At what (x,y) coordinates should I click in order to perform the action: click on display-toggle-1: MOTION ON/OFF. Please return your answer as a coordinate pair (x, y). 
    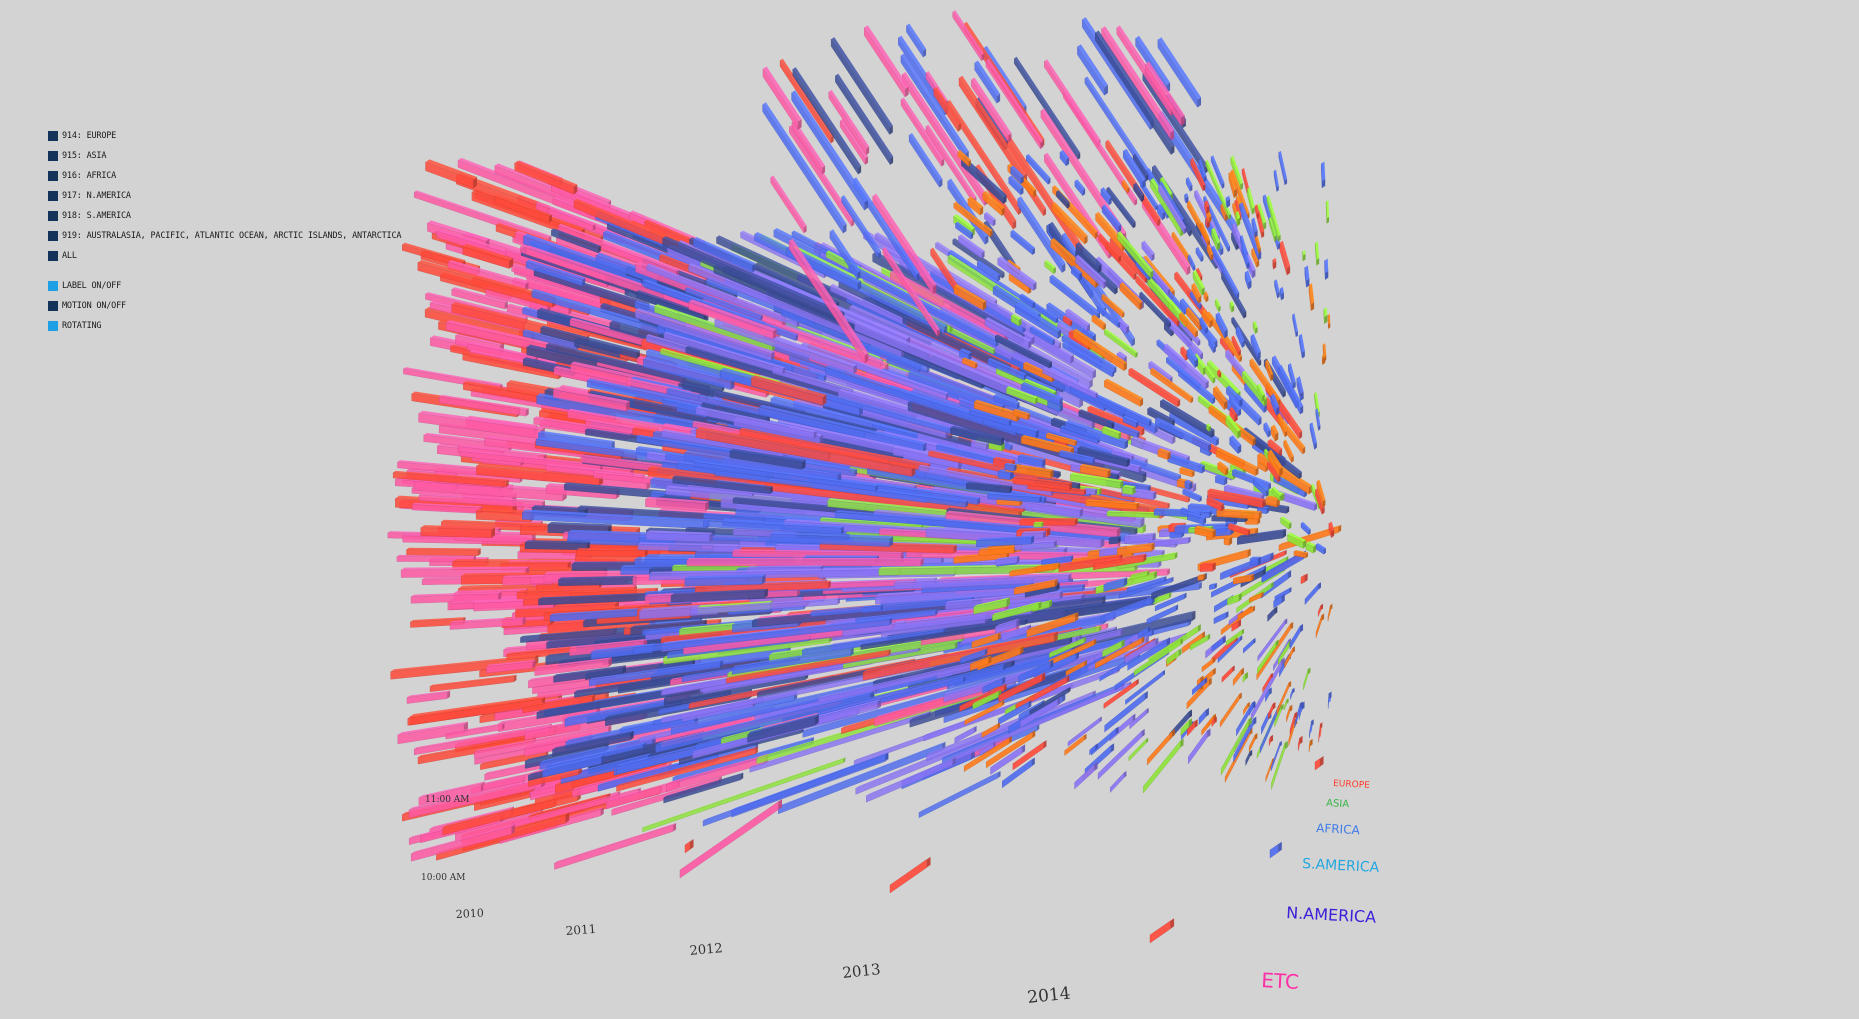
    Looking at the image, I should click on (258, 306).